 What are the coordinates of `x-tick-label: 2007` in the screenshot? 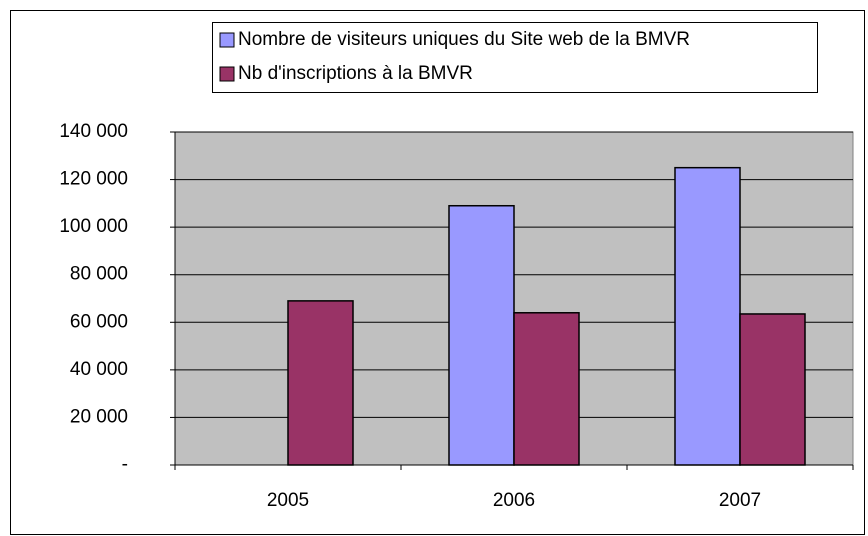 It's located at (740, 500).